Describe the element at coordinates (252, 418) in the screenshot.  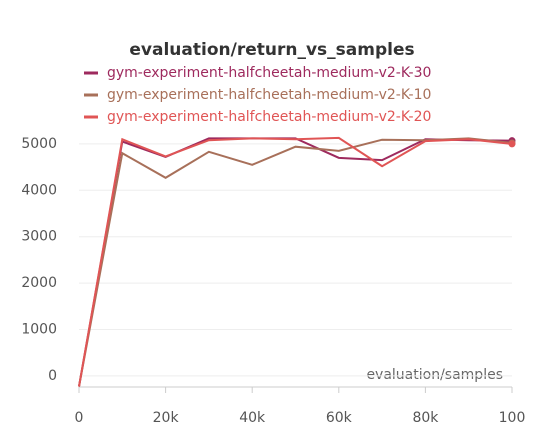
I see `x-tick-label: 40k` at that location.